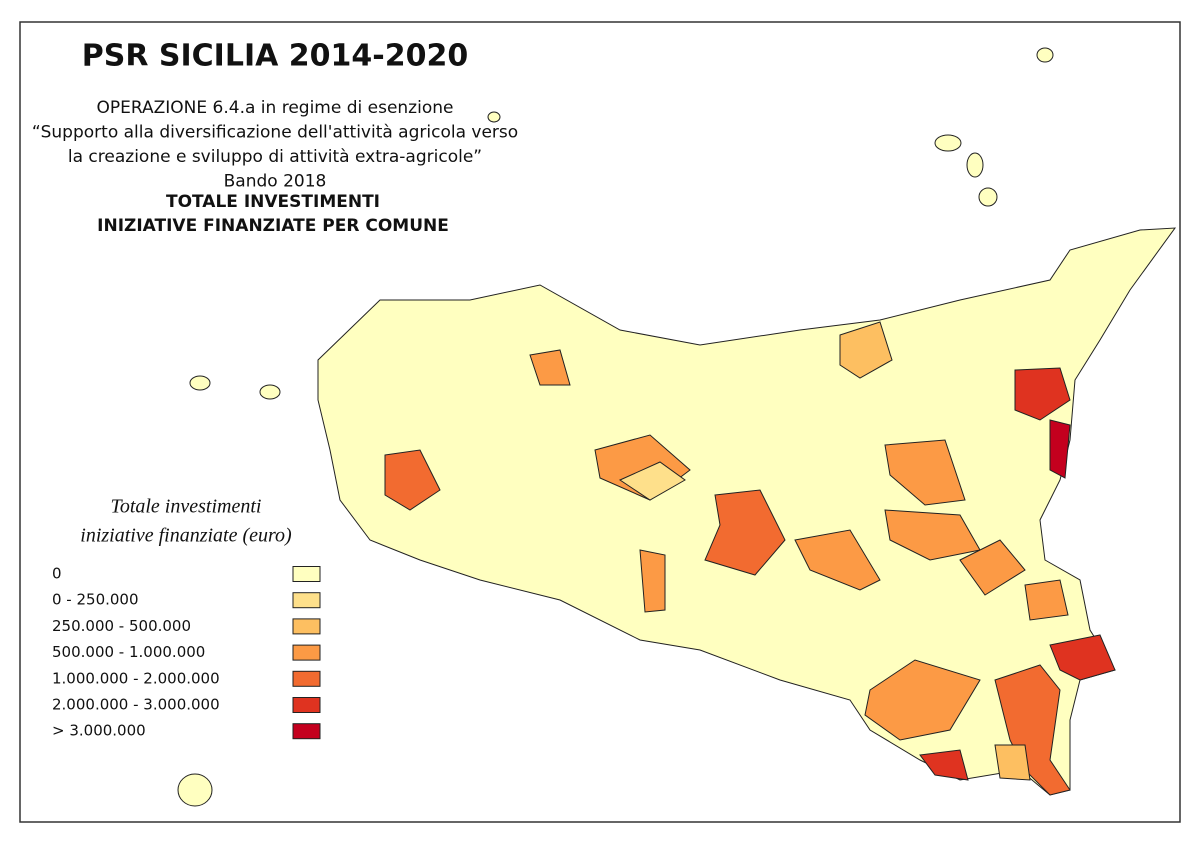  What do you see at coordinates (57, 574) in the screenshot?
I see `legend-label: 0` at bounding box center [57, 574].